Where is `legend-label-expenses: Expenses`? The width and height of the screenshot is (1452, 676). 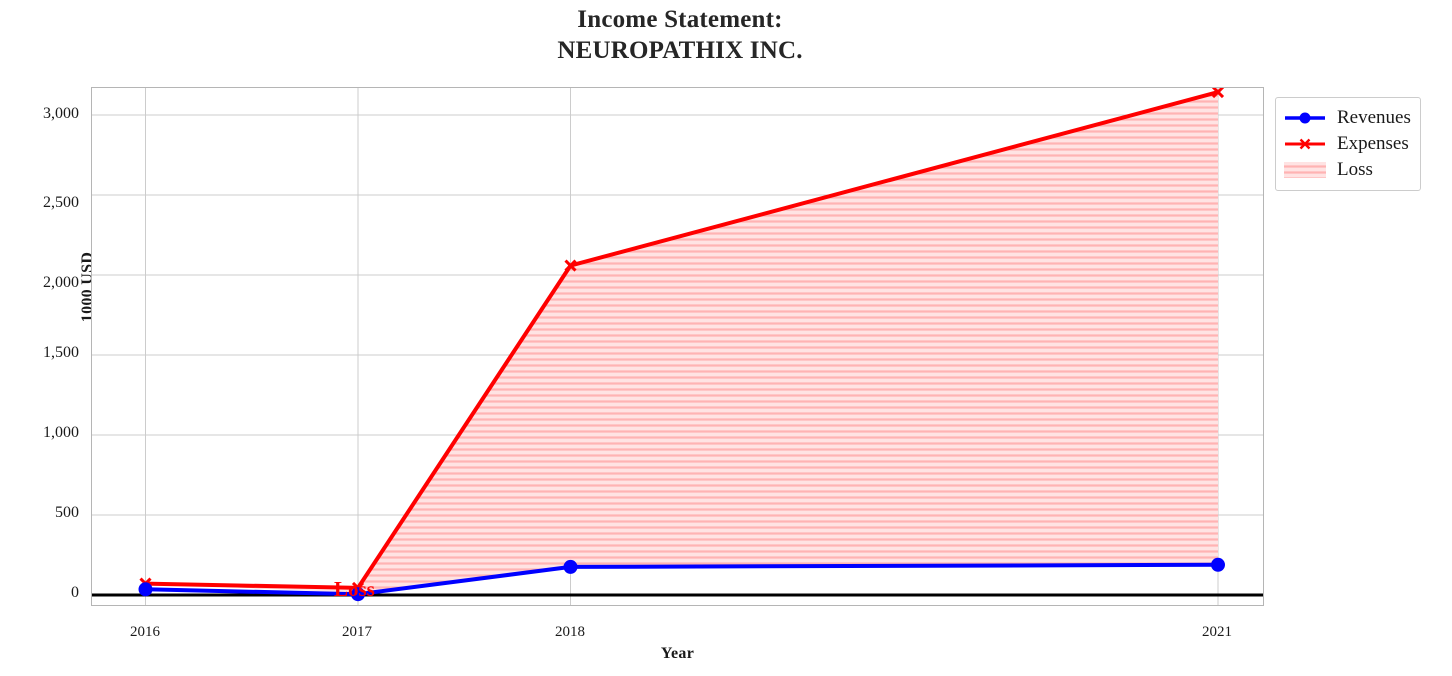
legend-label-expenses: Expenses is located at coordinates (1373, 143).